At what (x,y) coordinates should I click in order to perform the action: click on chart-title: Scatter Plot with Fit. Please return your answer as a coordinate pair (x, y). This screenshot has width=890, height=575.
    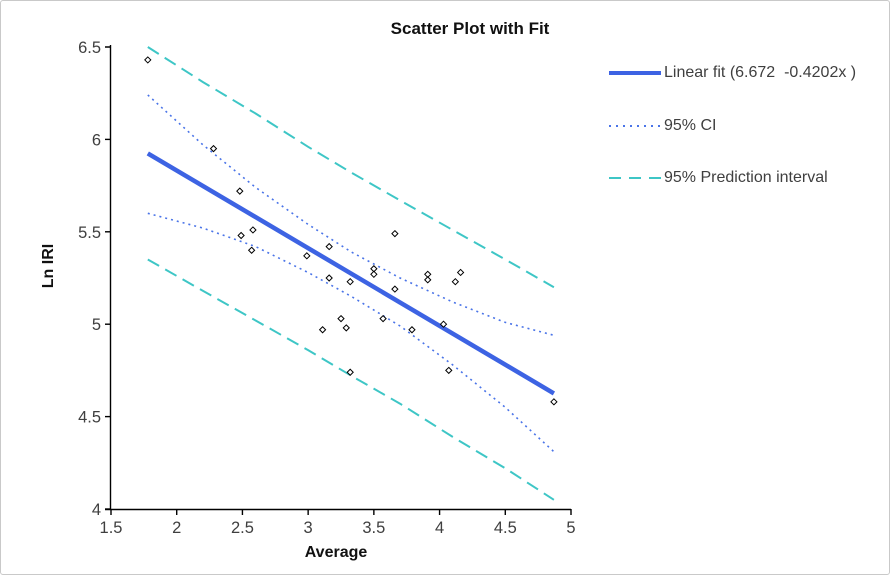
    Looking at the image, I should click on (470, 28).